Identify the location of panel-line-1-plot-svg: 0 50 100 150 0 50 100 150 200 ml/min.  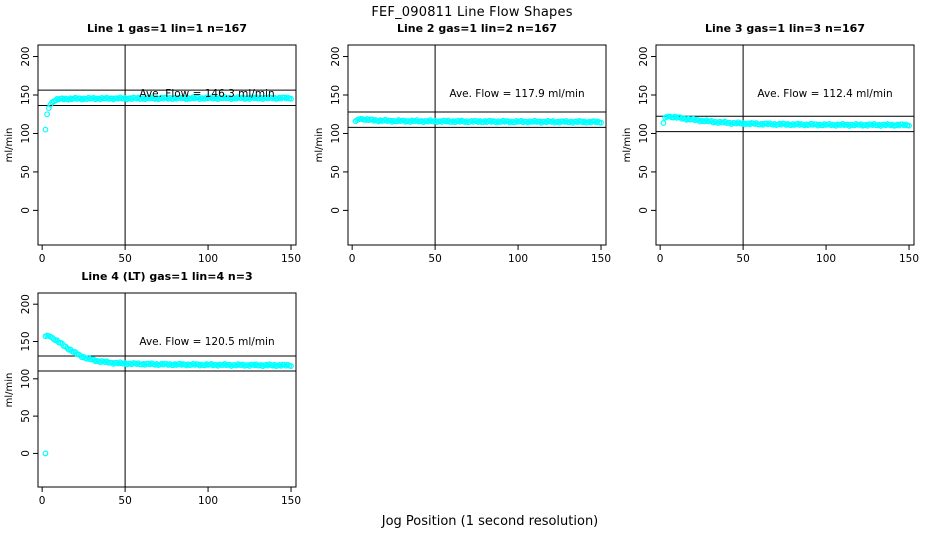
(152, 154).